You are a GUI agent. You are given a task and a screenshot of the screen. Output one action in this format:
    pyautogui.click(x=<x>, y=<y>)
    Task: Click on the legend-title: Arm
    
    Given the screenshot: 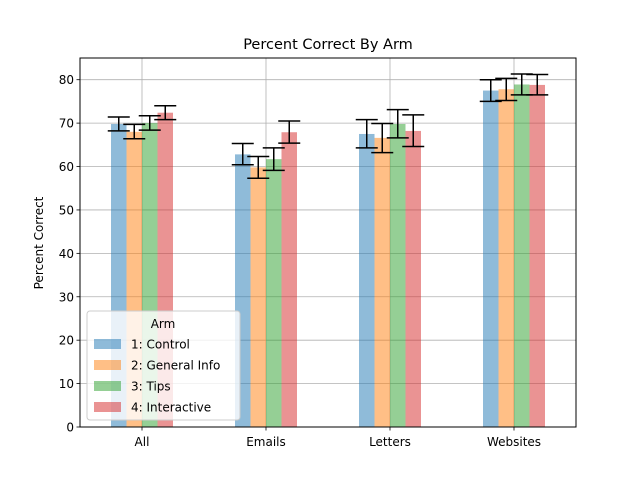 What is the action you would take?
    pyautogui.click(x=163, y=324)
    